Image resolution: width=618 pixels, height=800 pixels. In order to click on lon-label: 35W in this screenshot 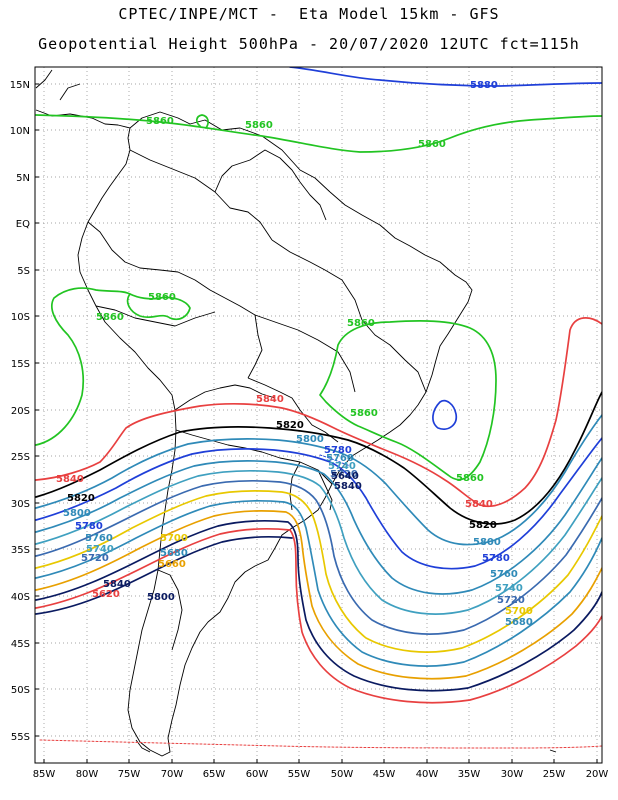, I will do `click(469, 774)`.